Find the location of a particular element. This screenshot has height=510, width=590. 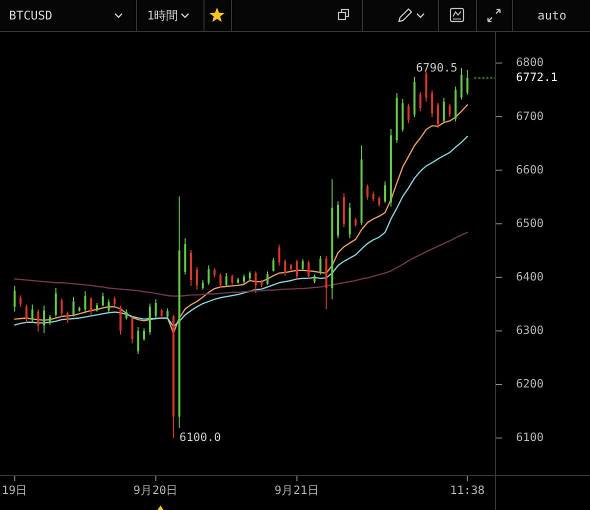

y-tick-label: 6100 is located at coordinates (530, 437).